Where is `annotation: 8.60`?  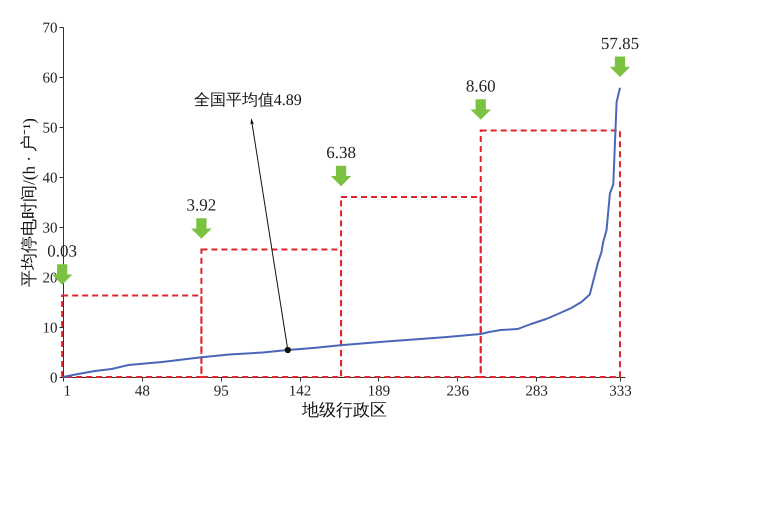 annotation: 8.60 is located at coordinates (481, 86).